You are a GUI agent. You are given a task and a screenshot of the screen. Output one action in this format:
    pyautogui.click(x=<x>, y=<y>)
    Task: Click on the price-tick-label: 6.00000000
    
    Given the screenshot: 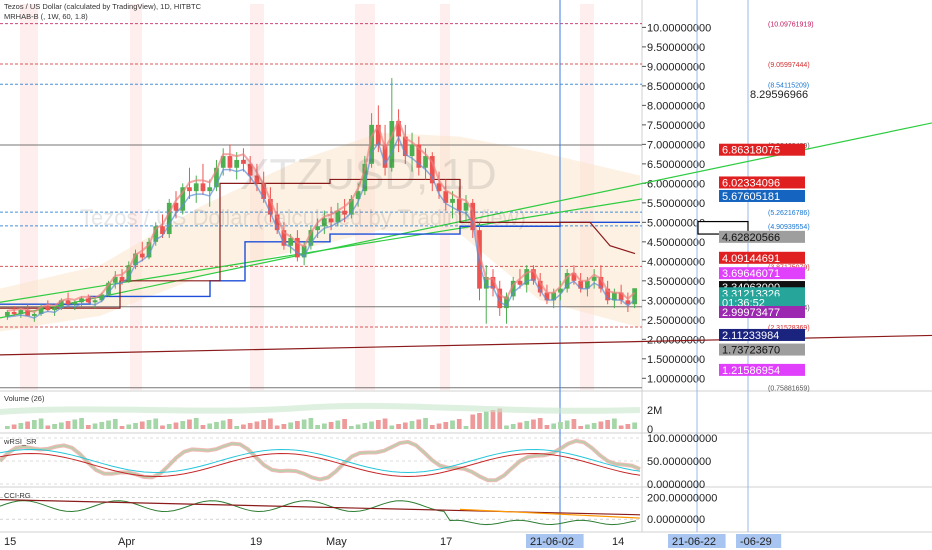 What is the action you would take?
    pyautogui.click(x=676, y=184)
    